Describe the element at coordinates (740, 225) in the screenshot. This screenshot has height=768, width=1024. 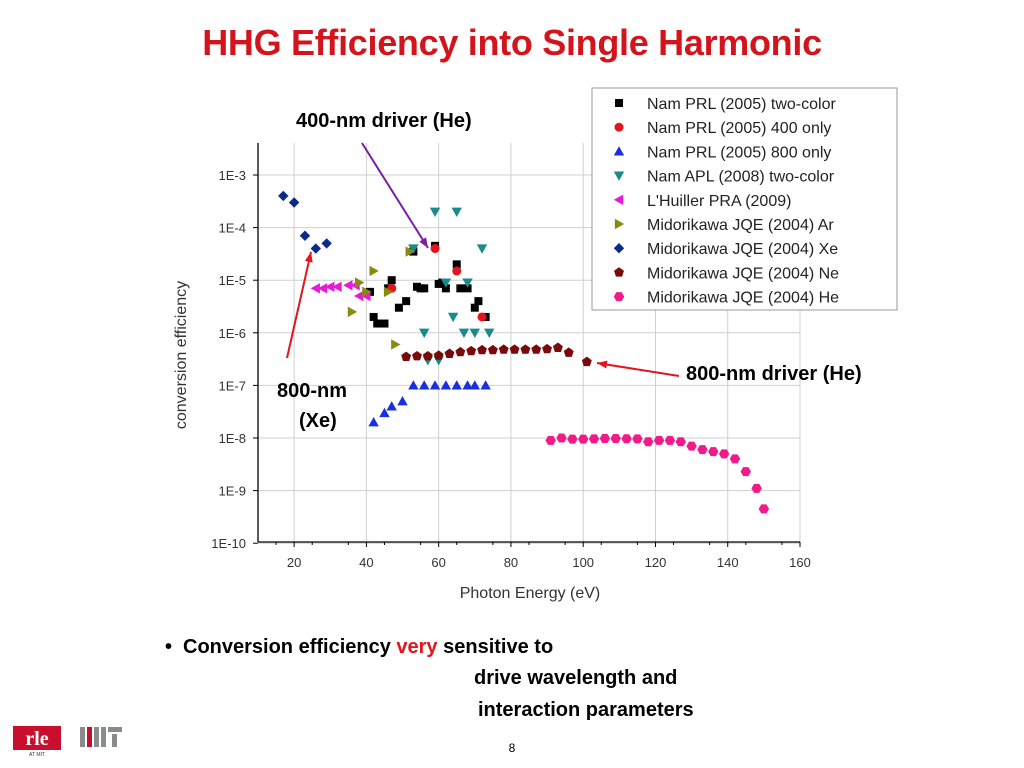
I see `legend-entry: Midorikawa JQE (2004) Ar` at that location.